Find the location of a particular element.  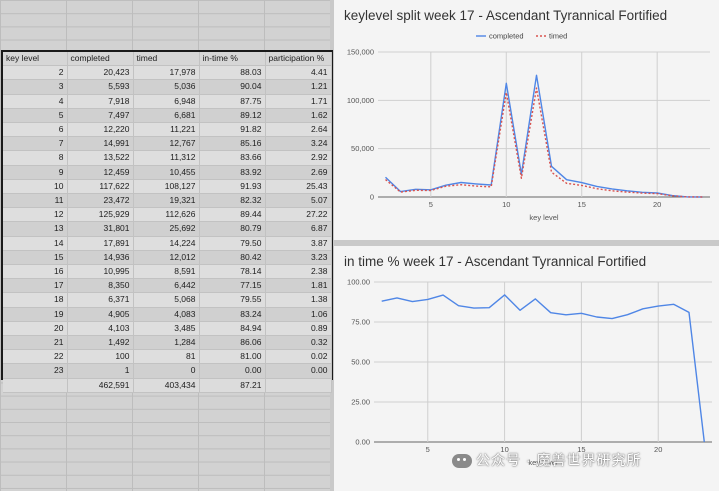

table-cell: 15 is located at coordinates (35, 258).